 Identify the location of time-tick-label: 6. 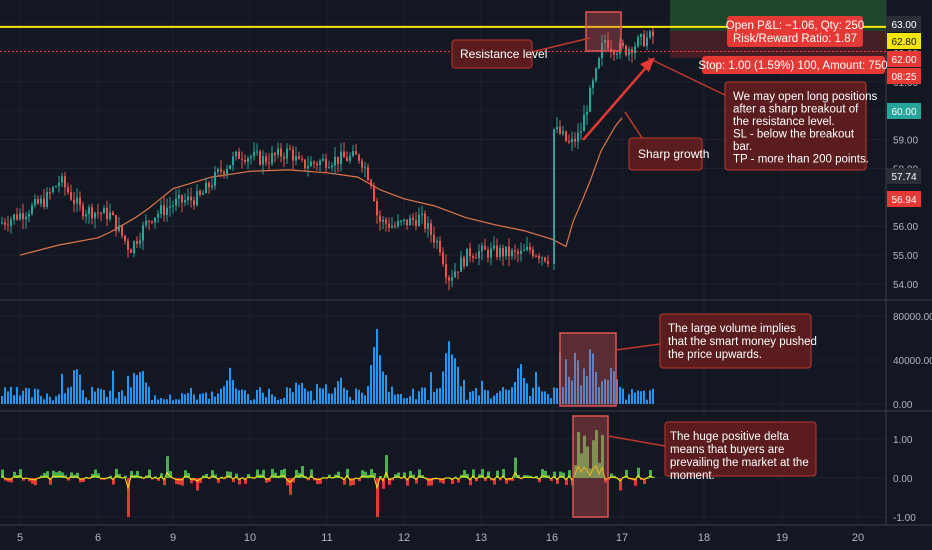
(98, 538).